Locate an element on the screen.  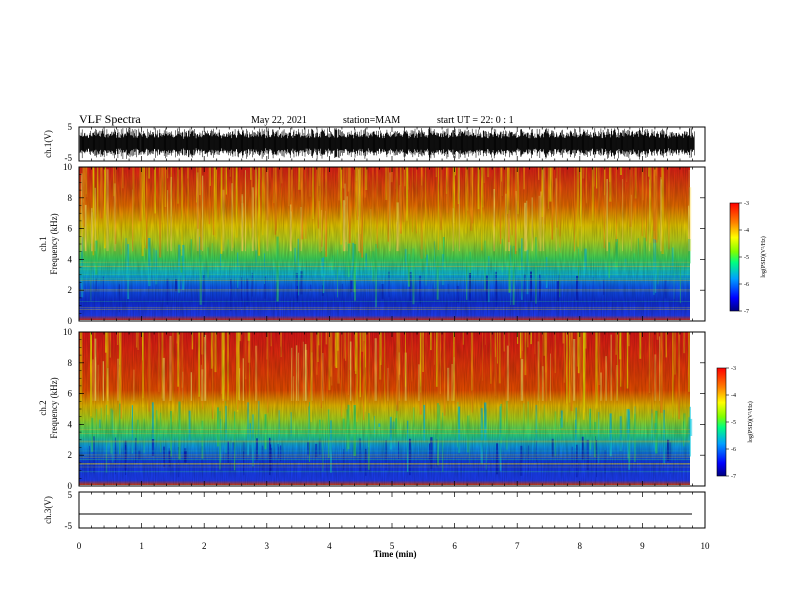
ch3-ytick-top: 5 is located at coordinates (70, 495).